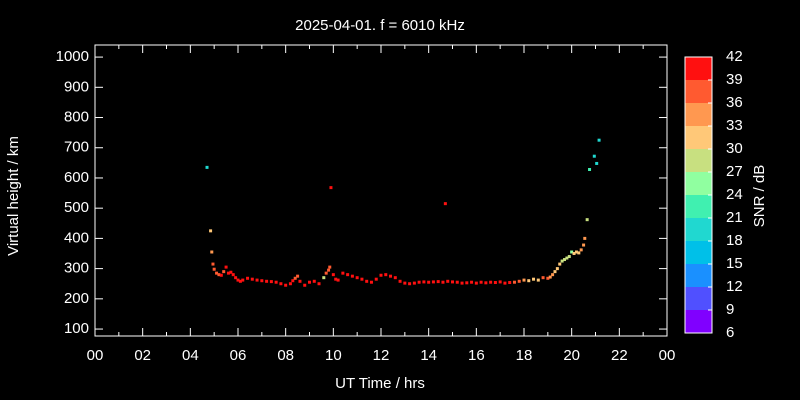 Image resolution: width=800 pixels, height=400 pixels. I want to click on colorbar-tick-label: 9, so click(730, 309).